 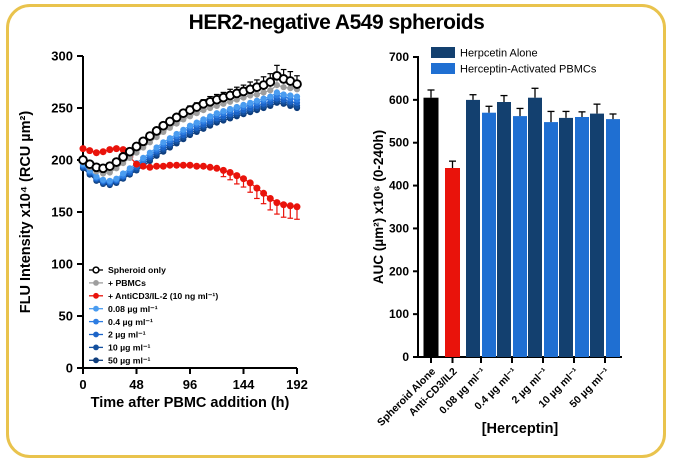 What do you see at coordinates (127, 283) in the screenshot?
I see `legend-label: + PBMCs` at bounding box center [127, 283].